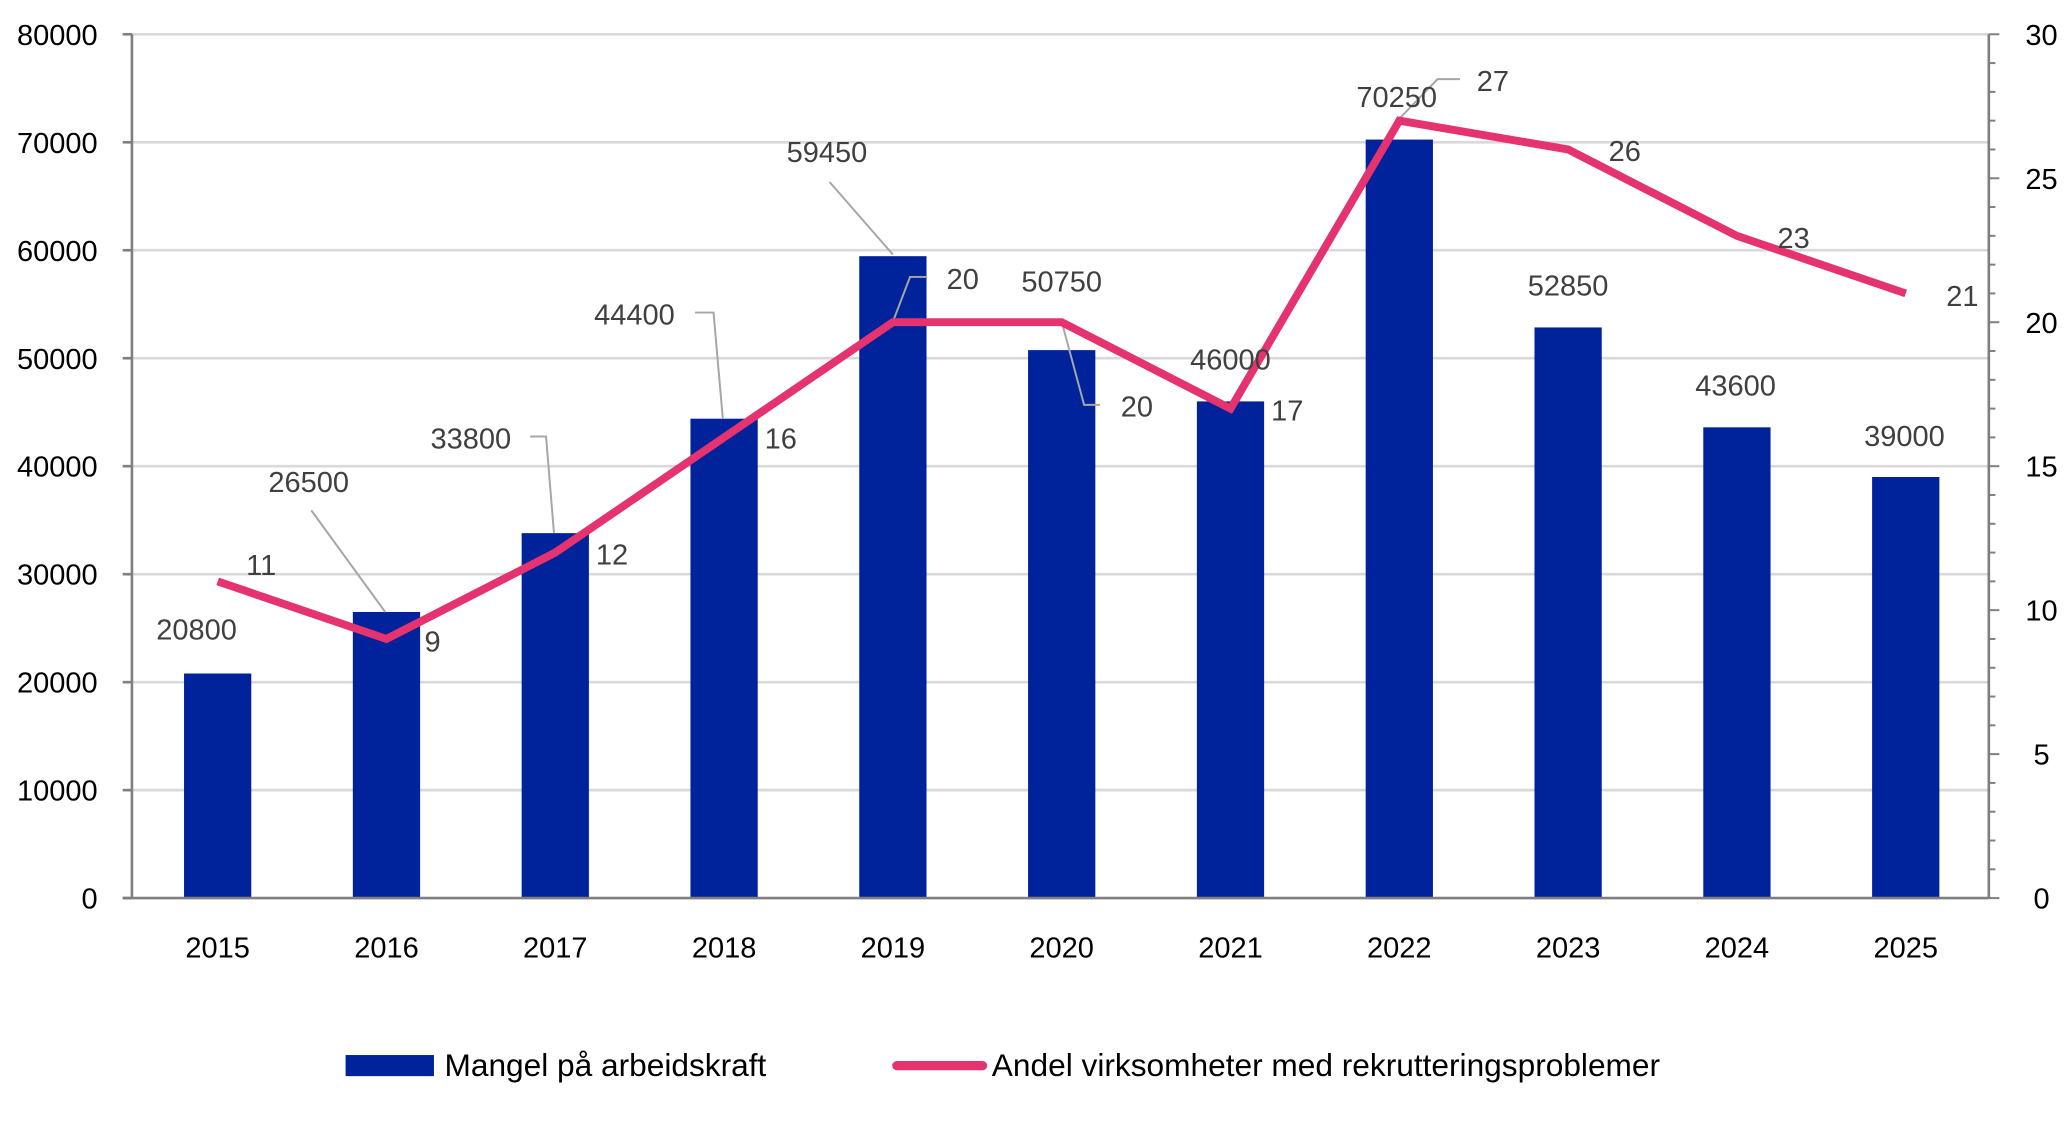 Image resolution: width=2068 pixels, height=1131 pixels. I want to click on right-tick-label: 10, so click(2041, 612).